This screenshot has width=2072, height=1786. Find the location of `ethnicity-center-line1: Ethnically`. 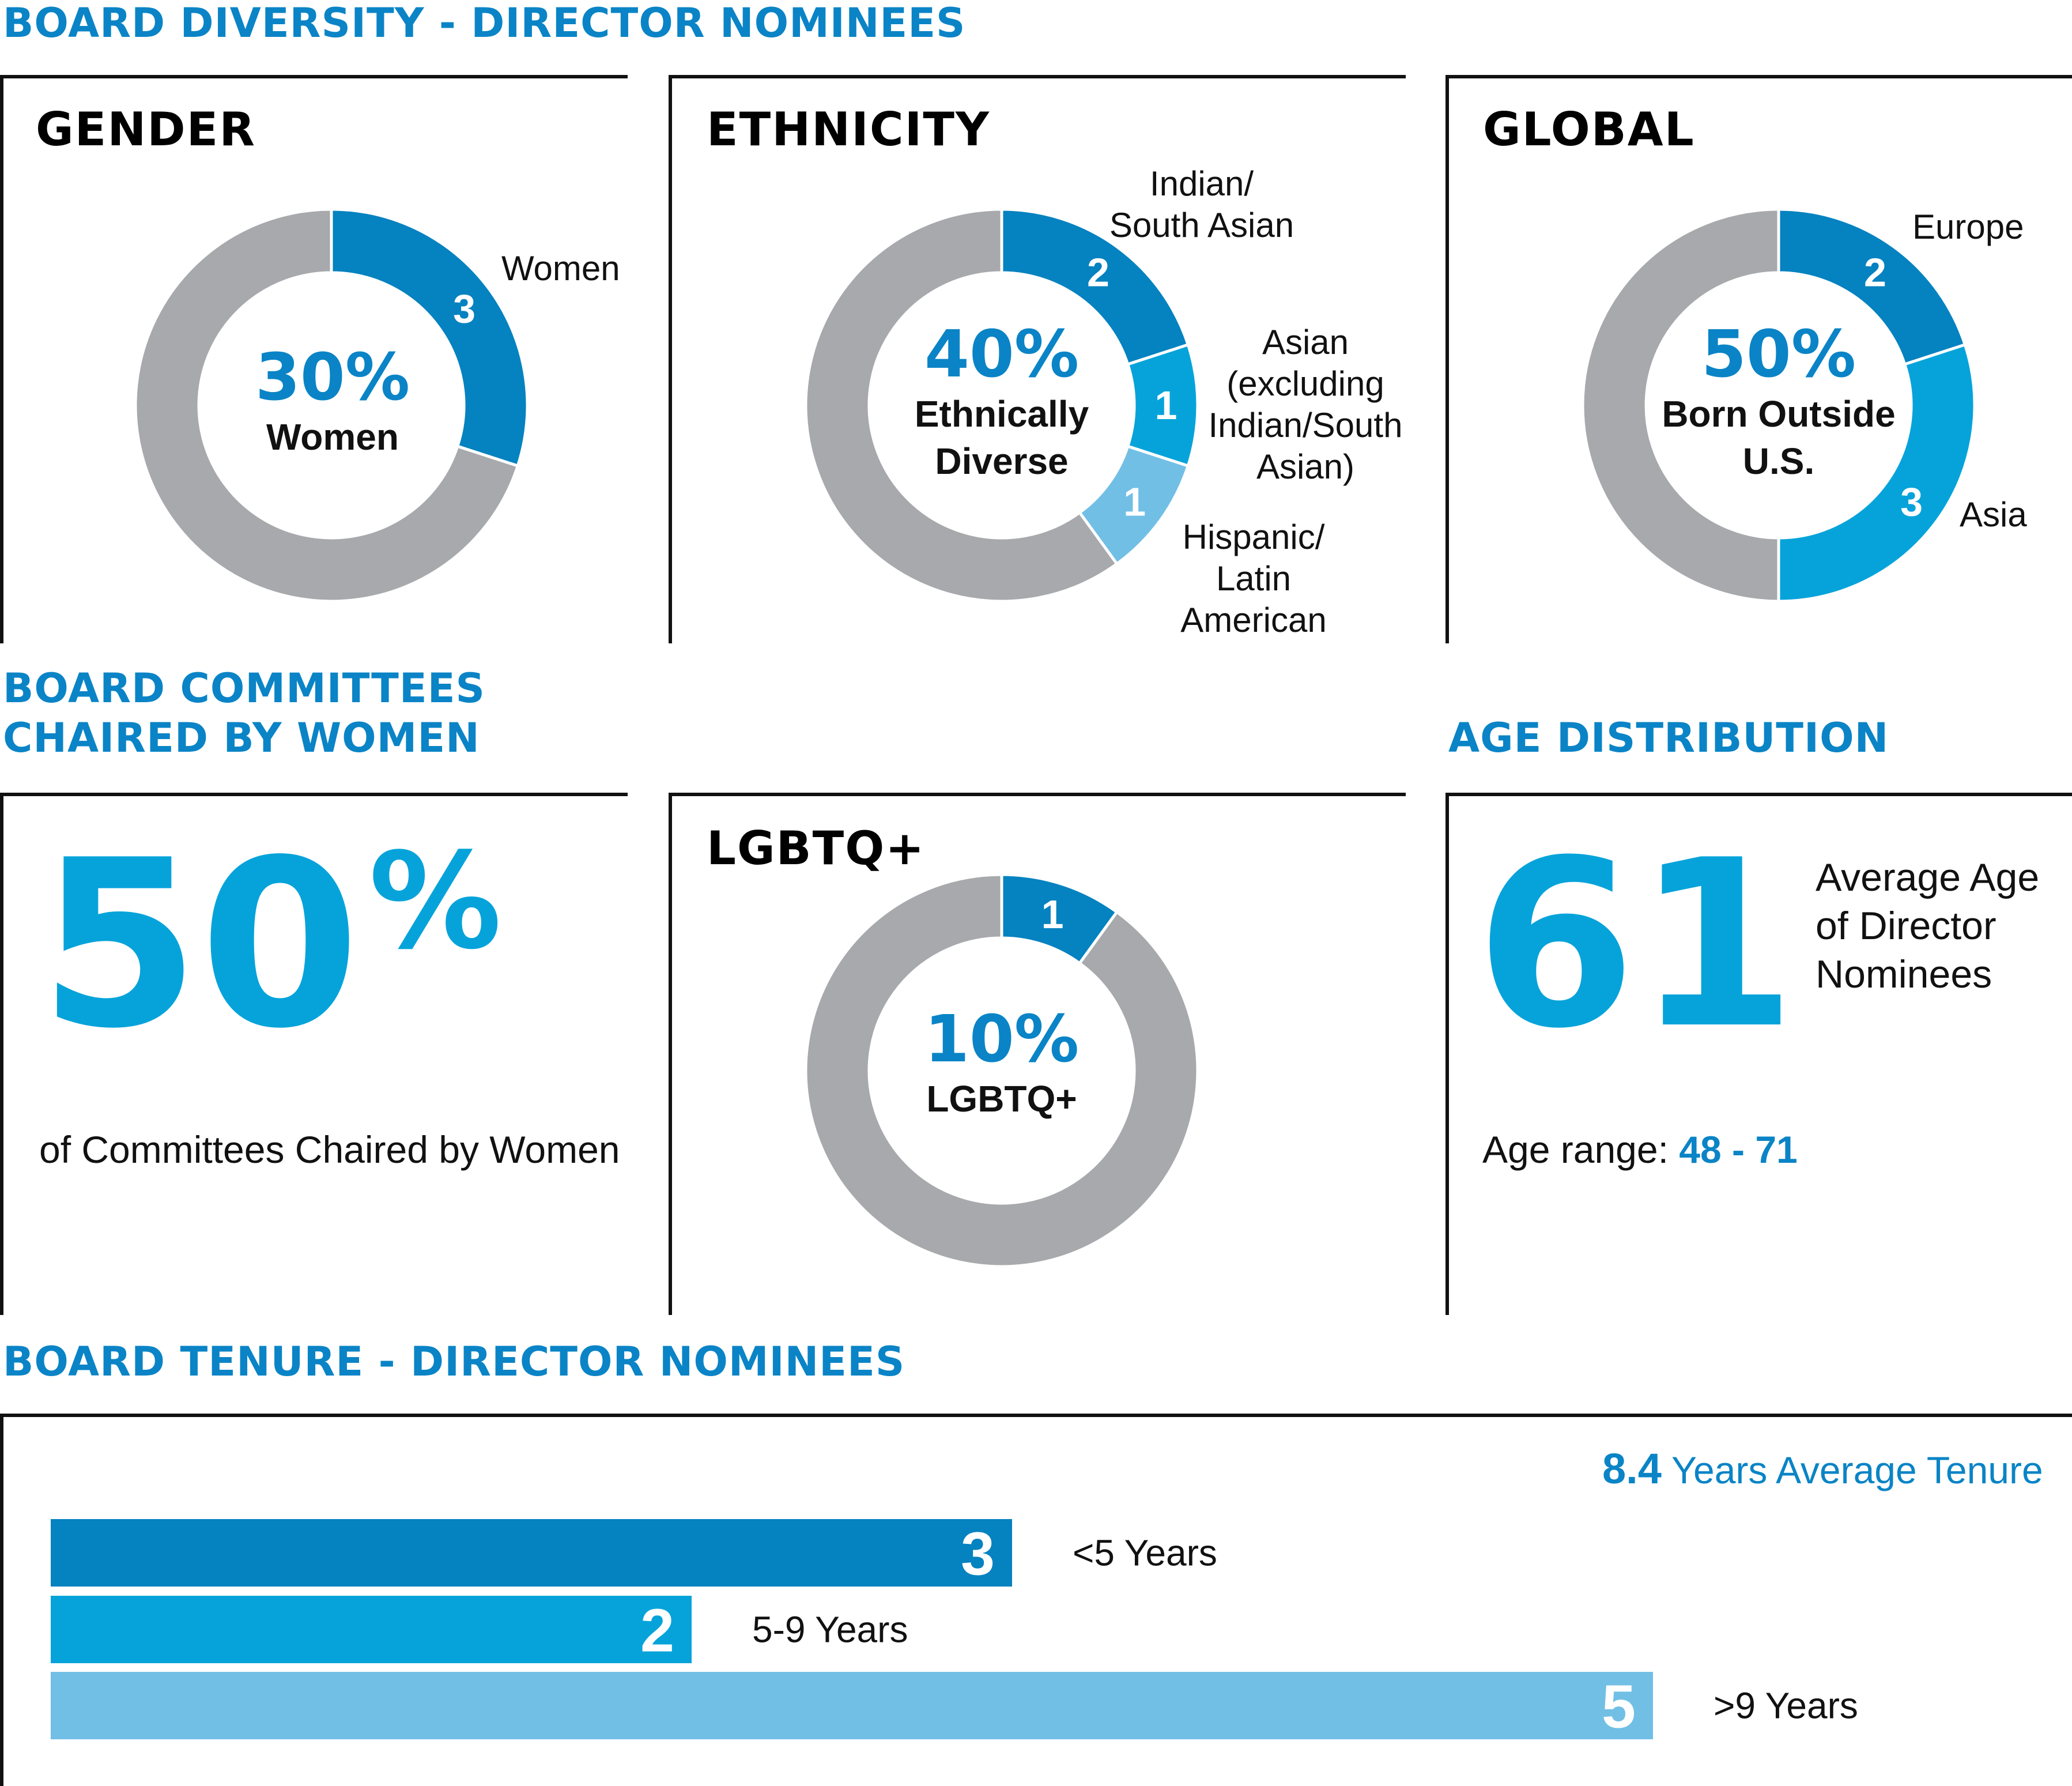

ethnicity-center-line1: Ethnically is located at coordinates (1001, 414).